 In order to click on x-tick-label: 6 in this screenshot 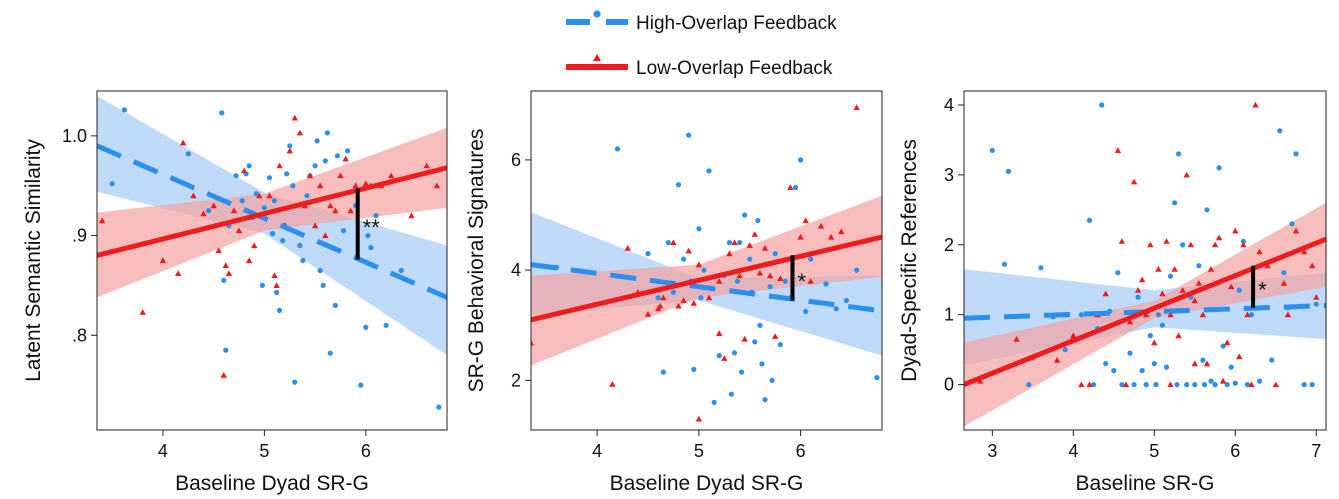, I will do `click(366, 451)`.